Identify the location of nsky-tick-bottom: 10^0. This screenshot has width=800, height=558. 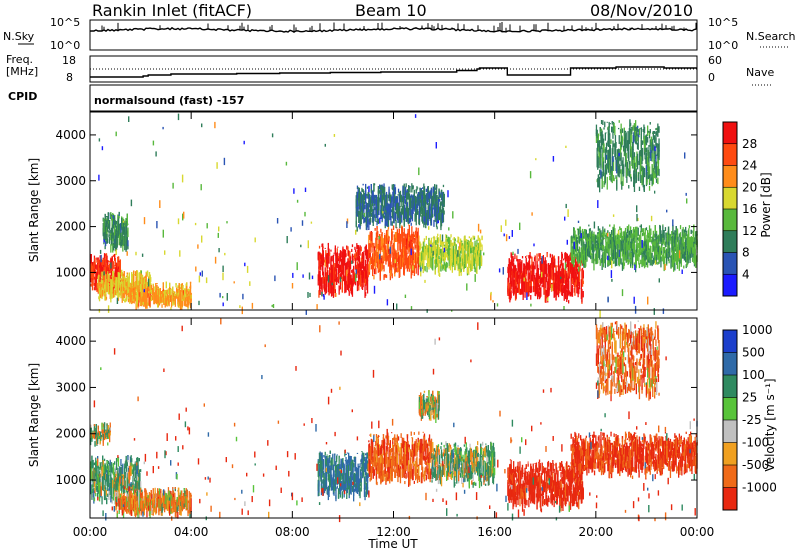
(65, 45).